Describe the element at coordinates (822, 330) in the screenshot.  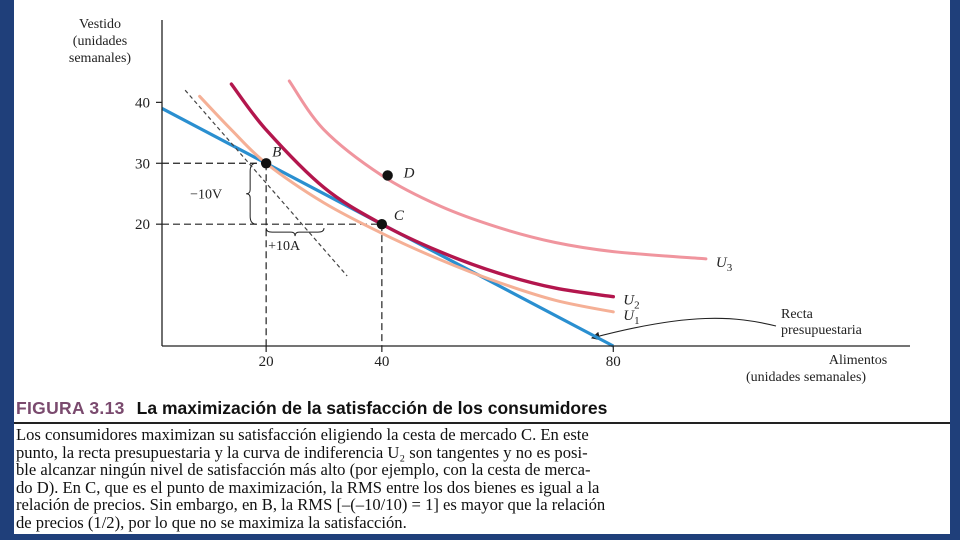
I see `budget-line-label-line-2: presupuestaria` at that location.